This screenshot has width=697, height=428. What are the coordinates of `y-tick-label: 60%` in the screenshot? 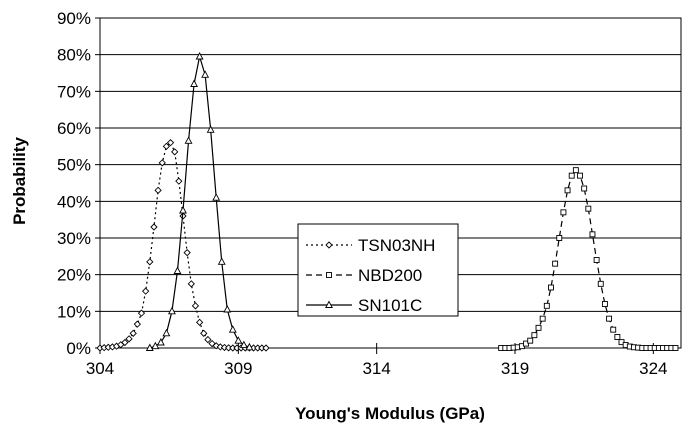 It's located at (74, 128).